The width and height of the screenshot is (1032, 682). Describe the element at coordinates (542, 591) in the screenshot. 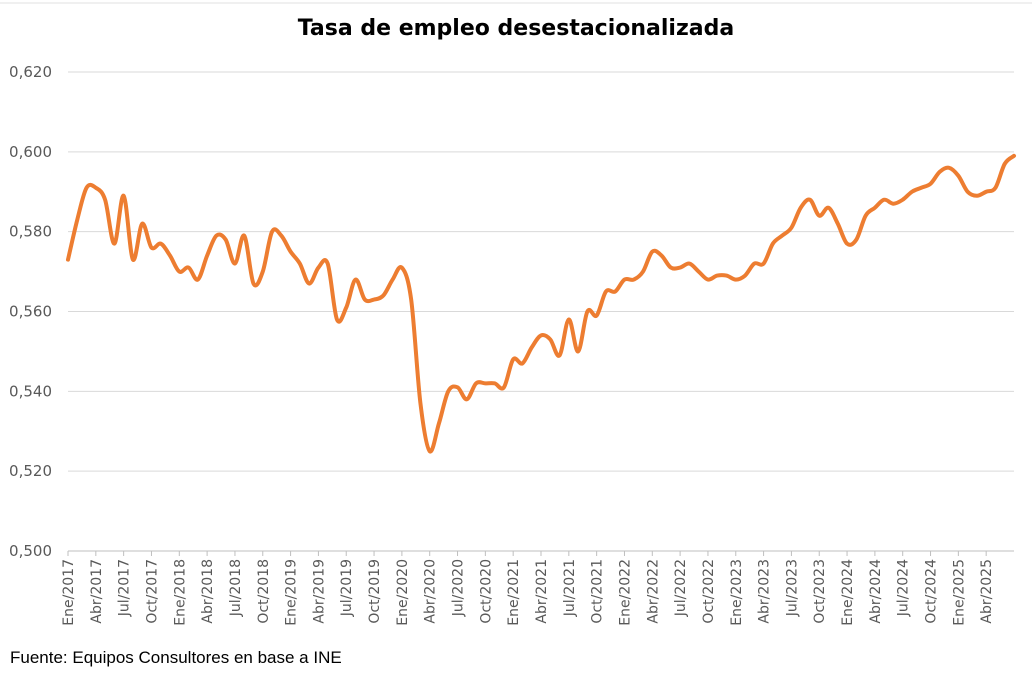

I see `x-tick-label: Abr/2021` at that location.